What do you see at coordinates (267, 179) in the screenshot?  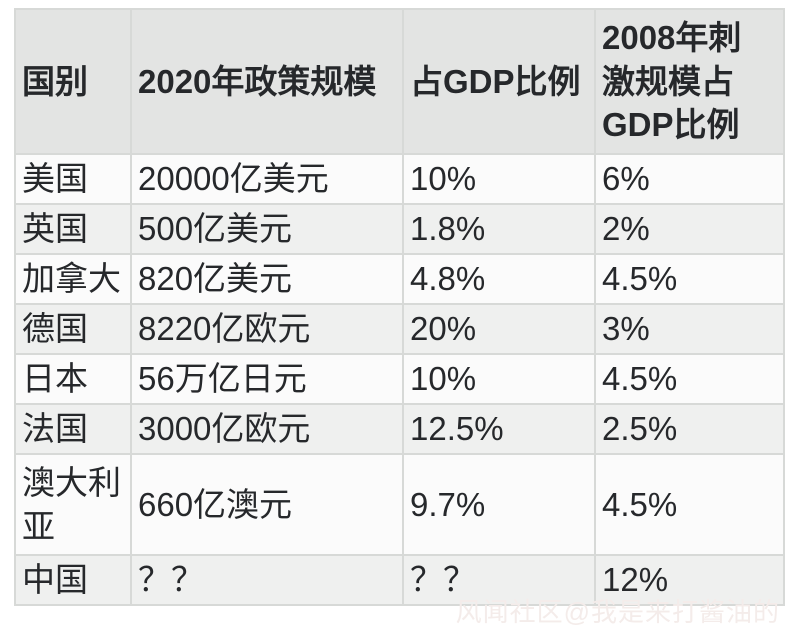 I see `cell-scale-2020: 20000亿美元` at bounding box center [267, 179].